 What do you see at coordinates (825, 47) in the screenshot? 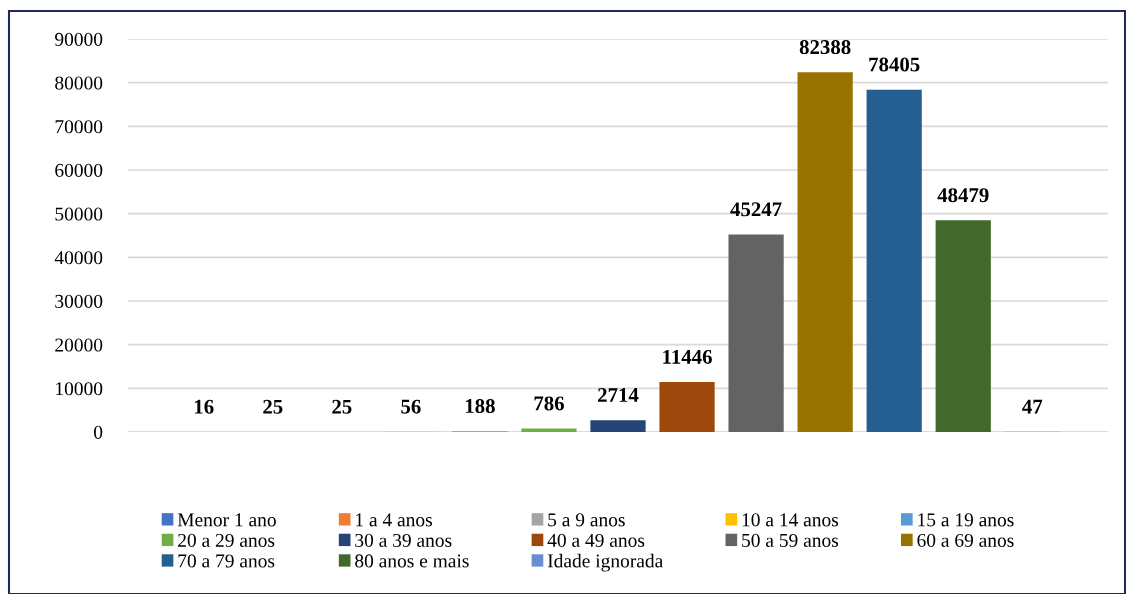
I see `data-label: 82388` at bounding box center [825, 47].